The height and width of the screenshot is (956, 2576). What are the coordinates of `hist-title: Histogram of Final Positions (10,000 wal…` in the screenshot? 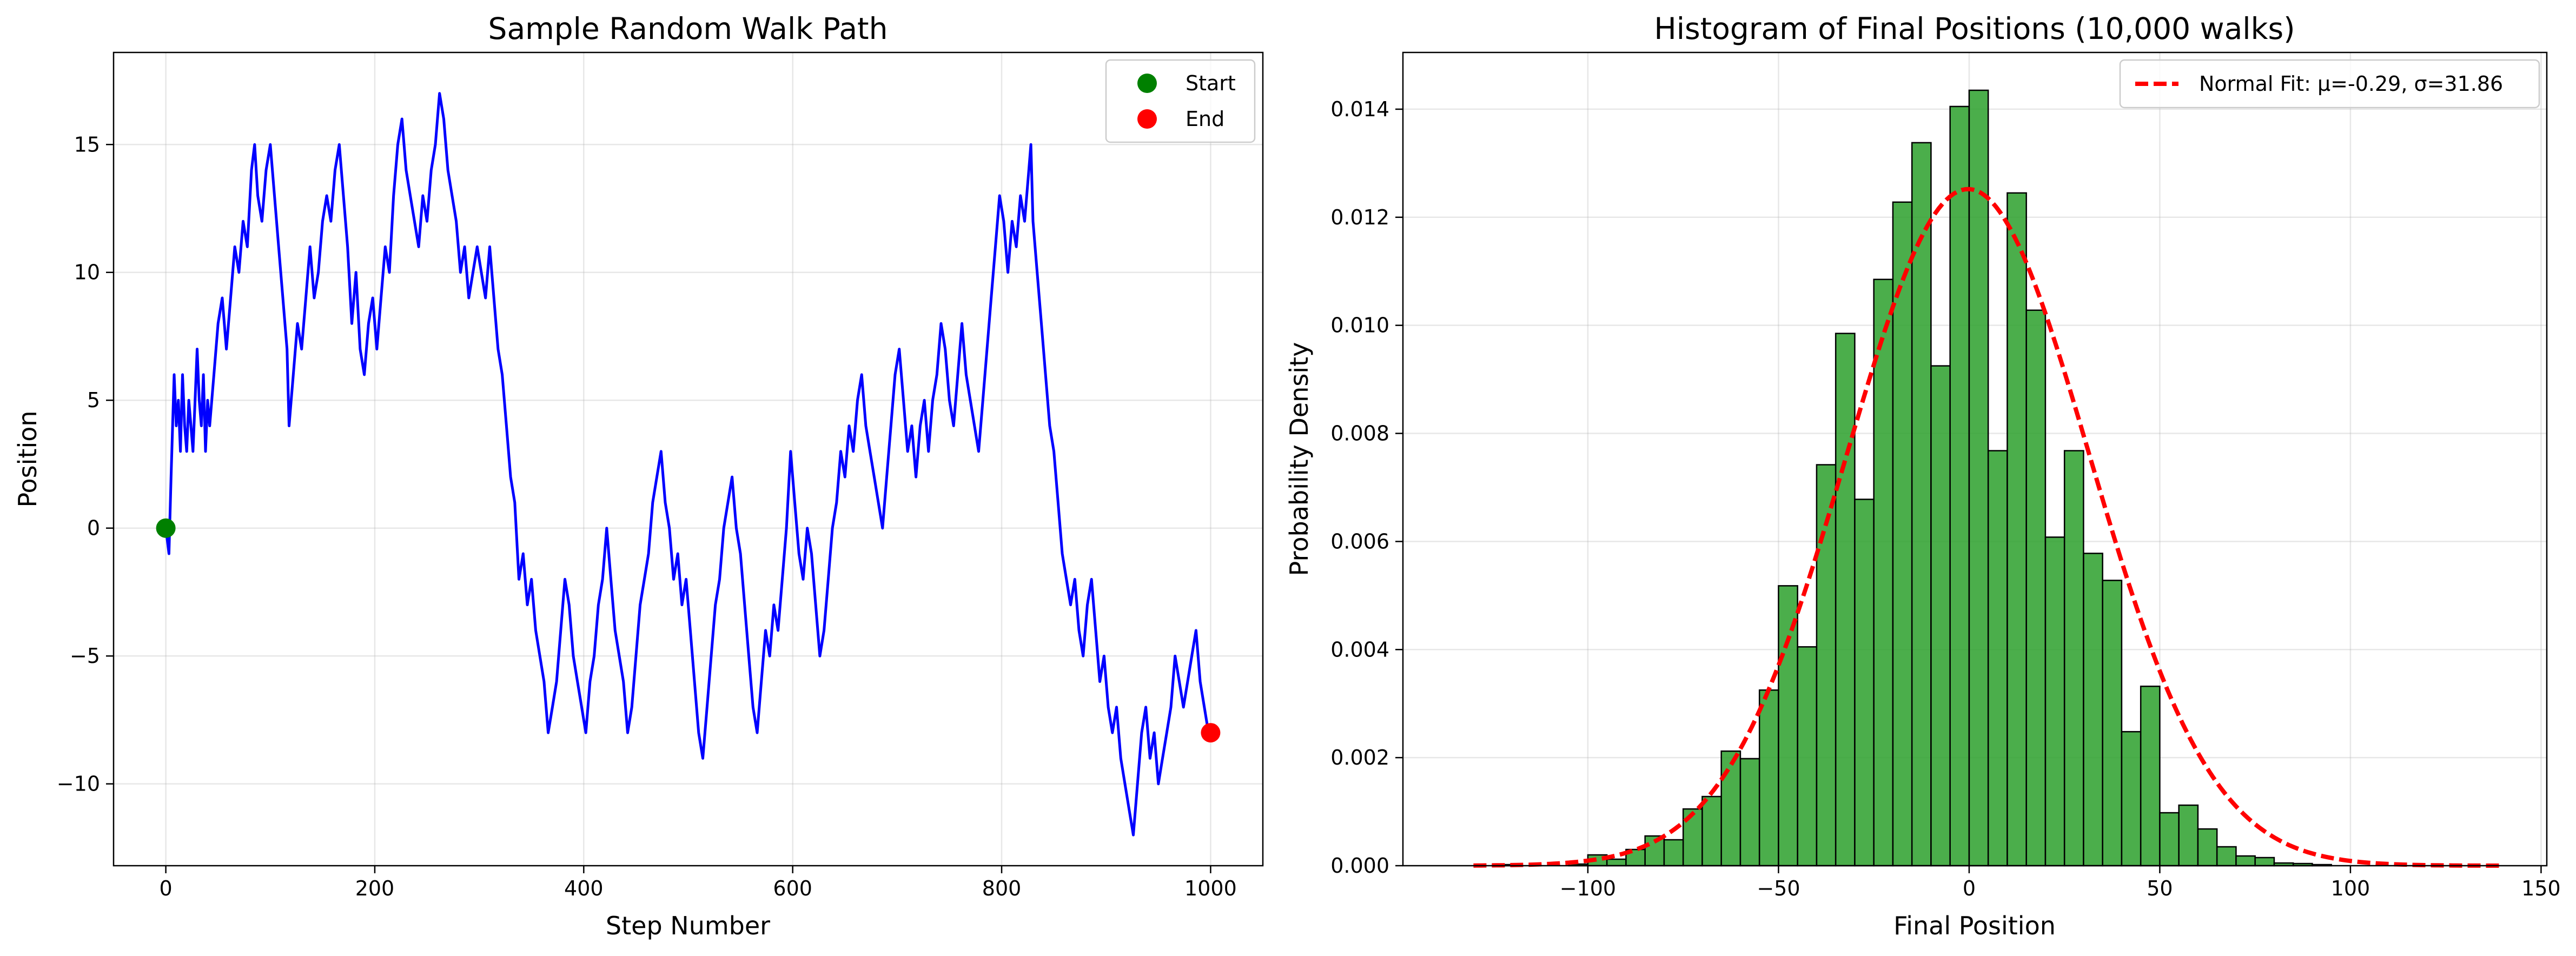 It's located at (1974, 28).